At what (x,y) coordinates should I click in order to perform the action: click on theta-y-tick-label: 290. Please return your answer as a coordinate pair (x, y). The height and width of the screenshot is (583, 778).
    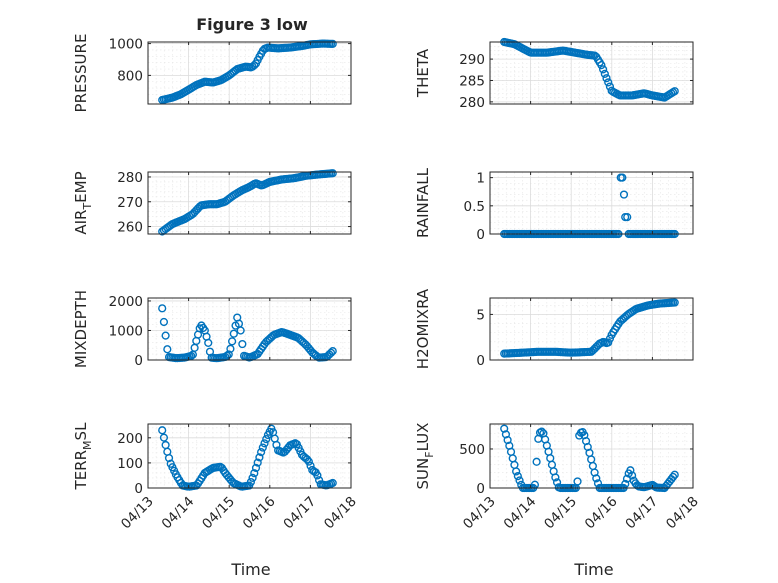
    Looking at the image, I should click on (472, 60).